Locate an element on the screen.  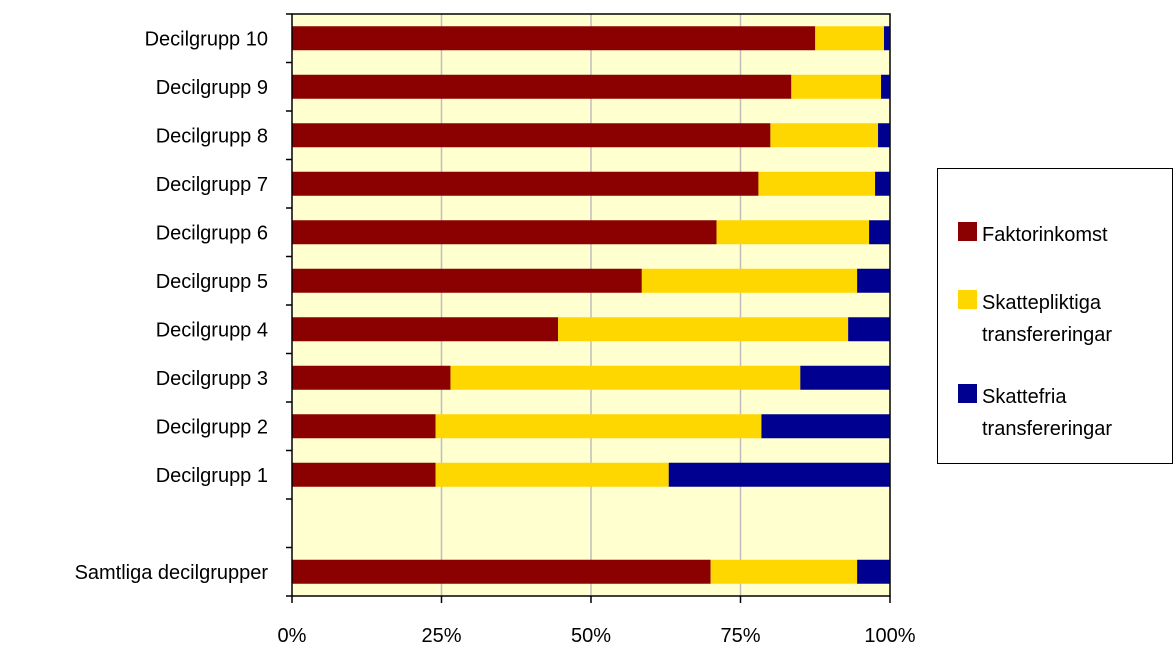
x-tick-label: 0% is located at coordinates (292, 636).